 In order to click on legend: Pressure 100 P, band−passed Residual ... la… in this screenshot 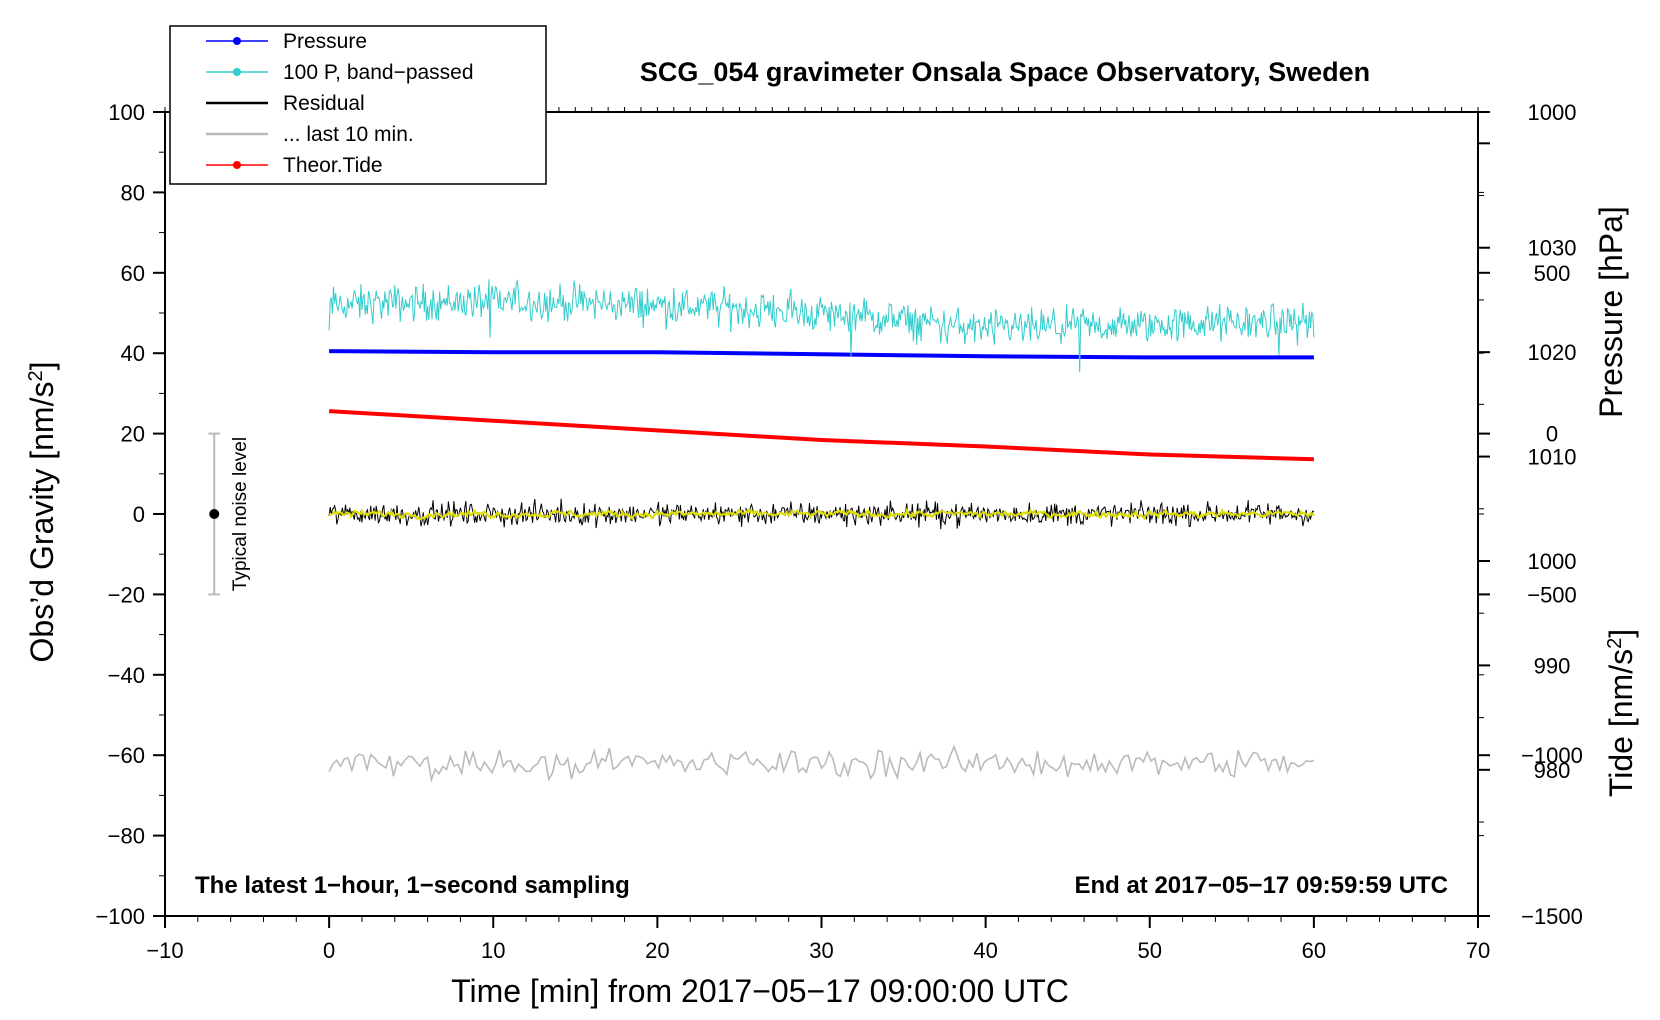, I will do `click(358, 105)`.